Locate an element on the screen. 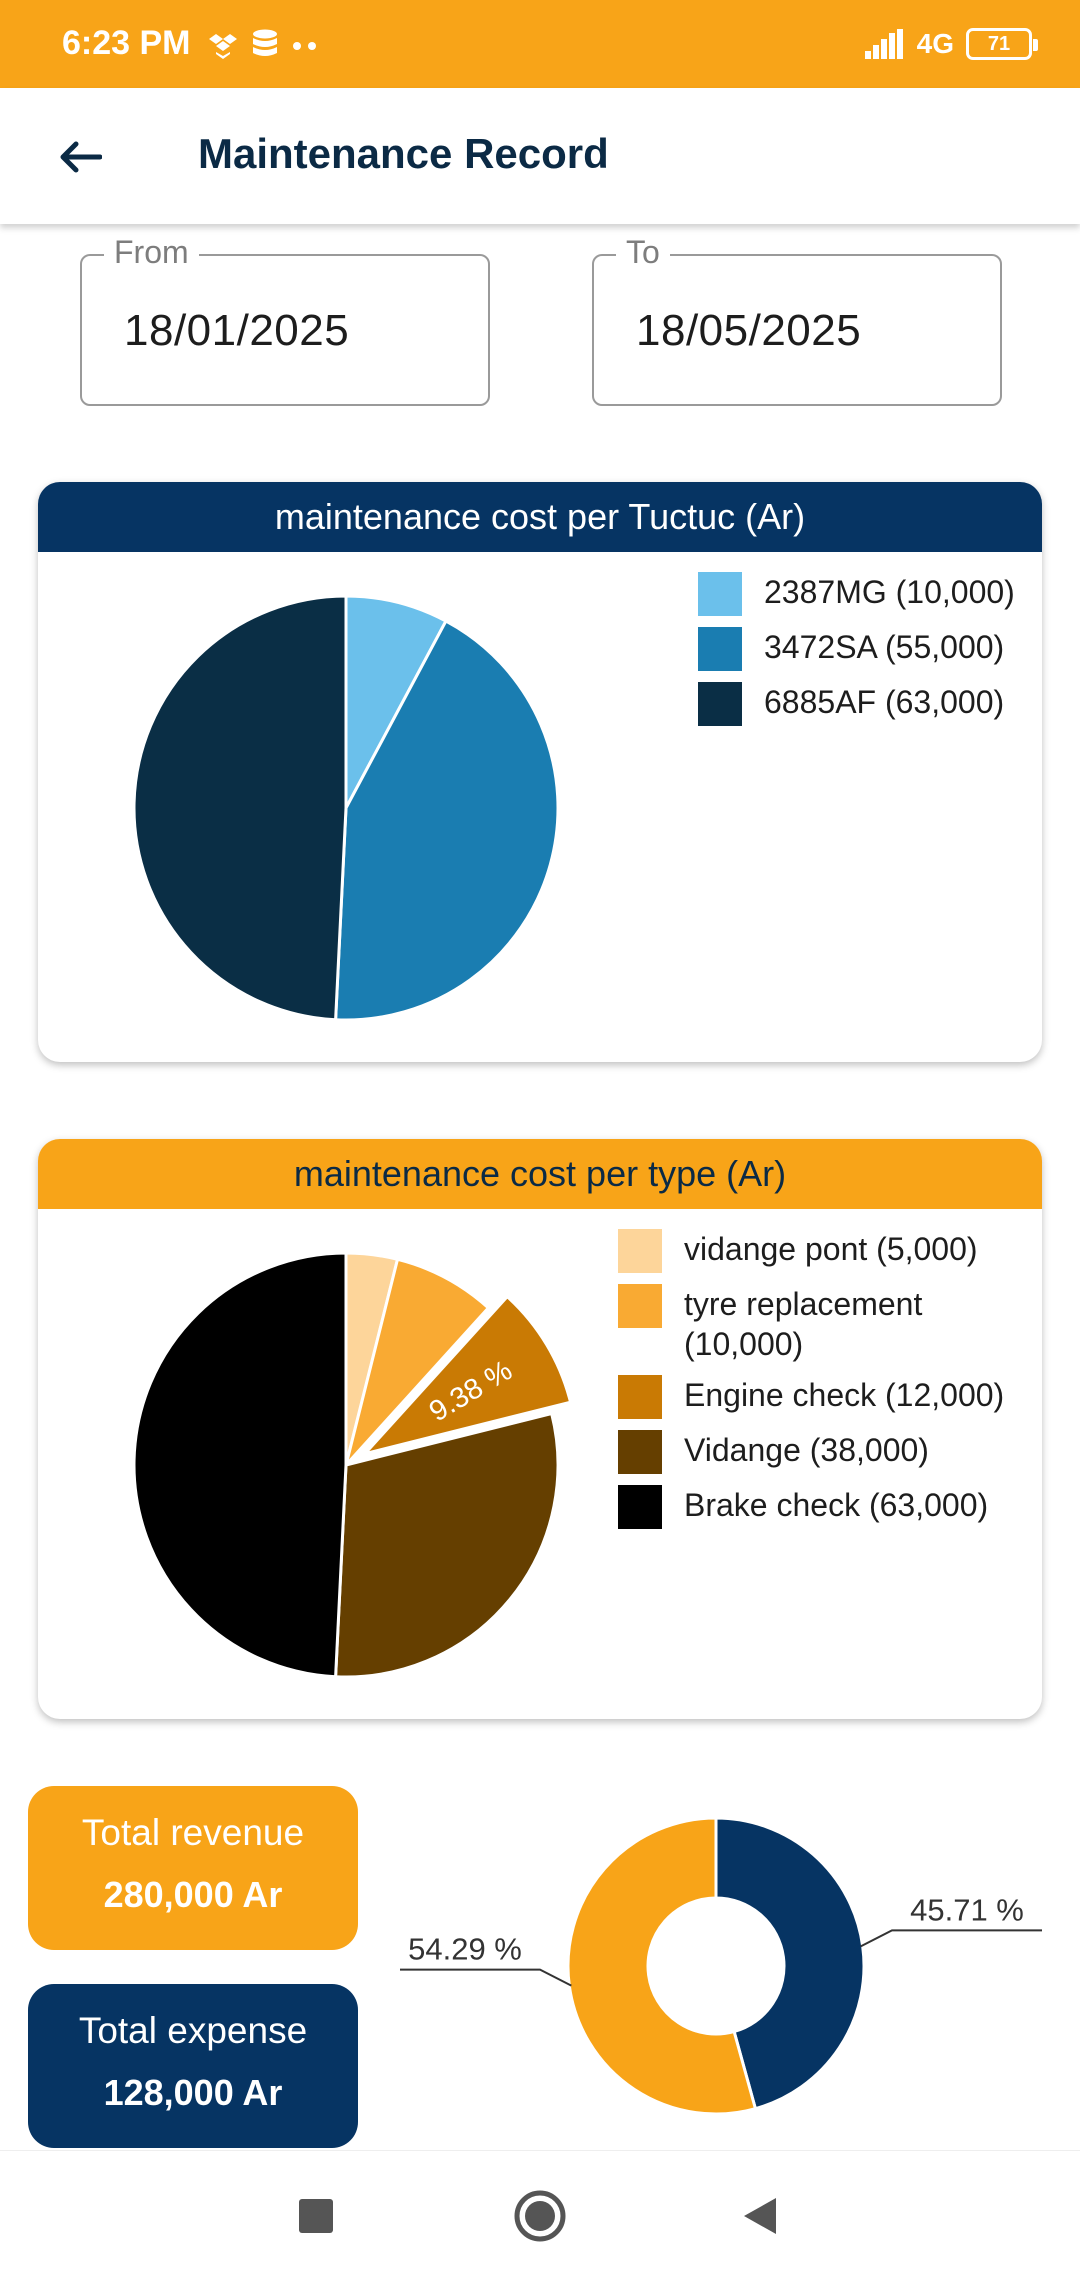 This screenshot has height=2280, width=1080. total-revenue-card: Total revenue 280,000 Ar is located at coordinates (193, 1868).